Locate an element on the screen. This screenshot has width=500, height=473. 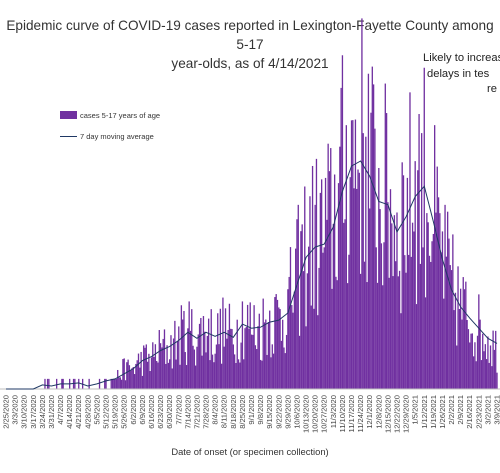
x-tick-label: 7/14/2020 is located at coordinates (187, 412).